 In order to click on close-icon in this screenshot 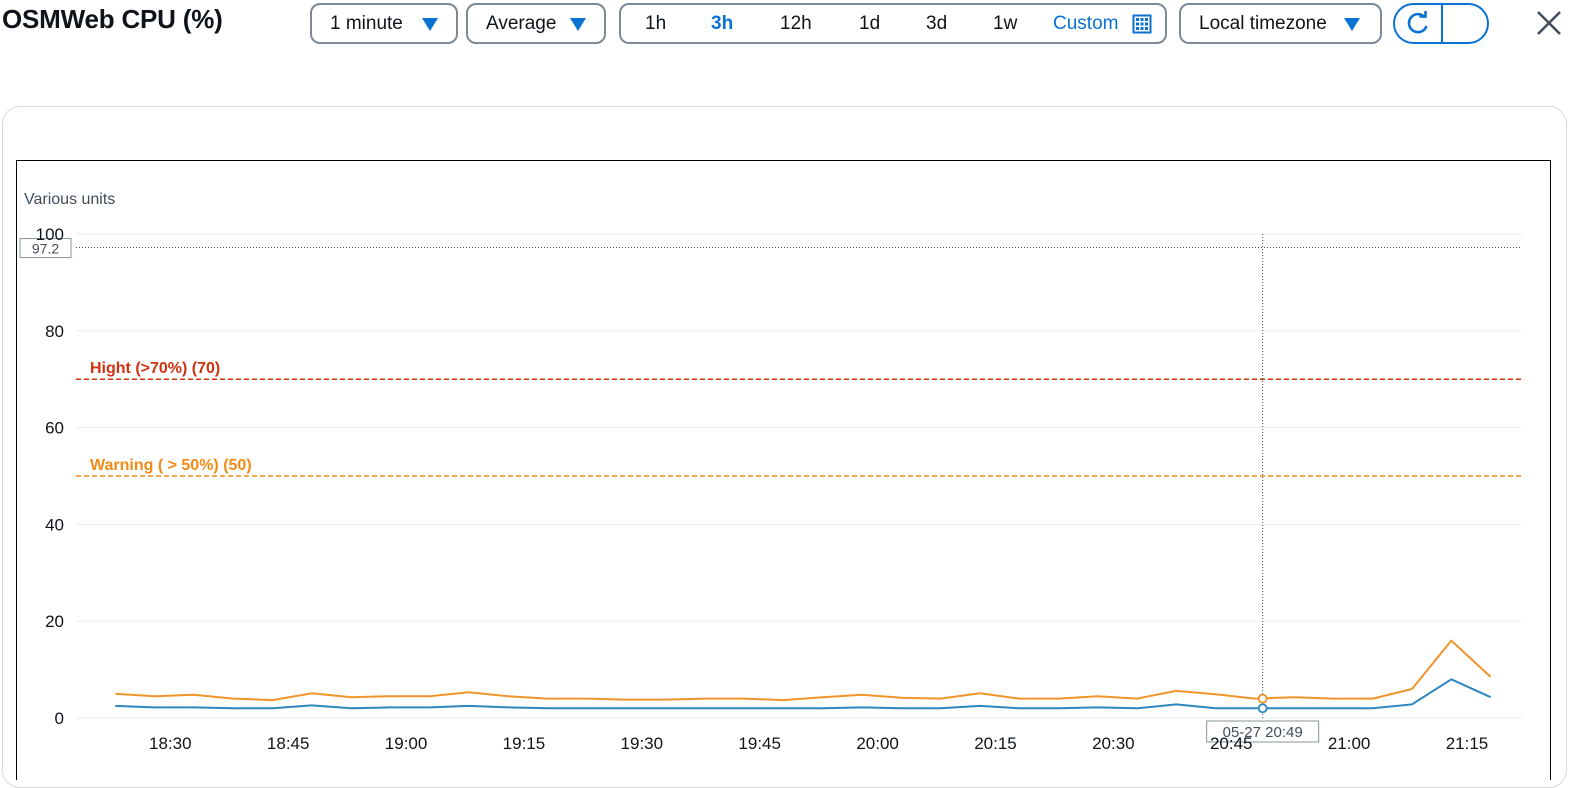, I will do `click(1549, 23)`.